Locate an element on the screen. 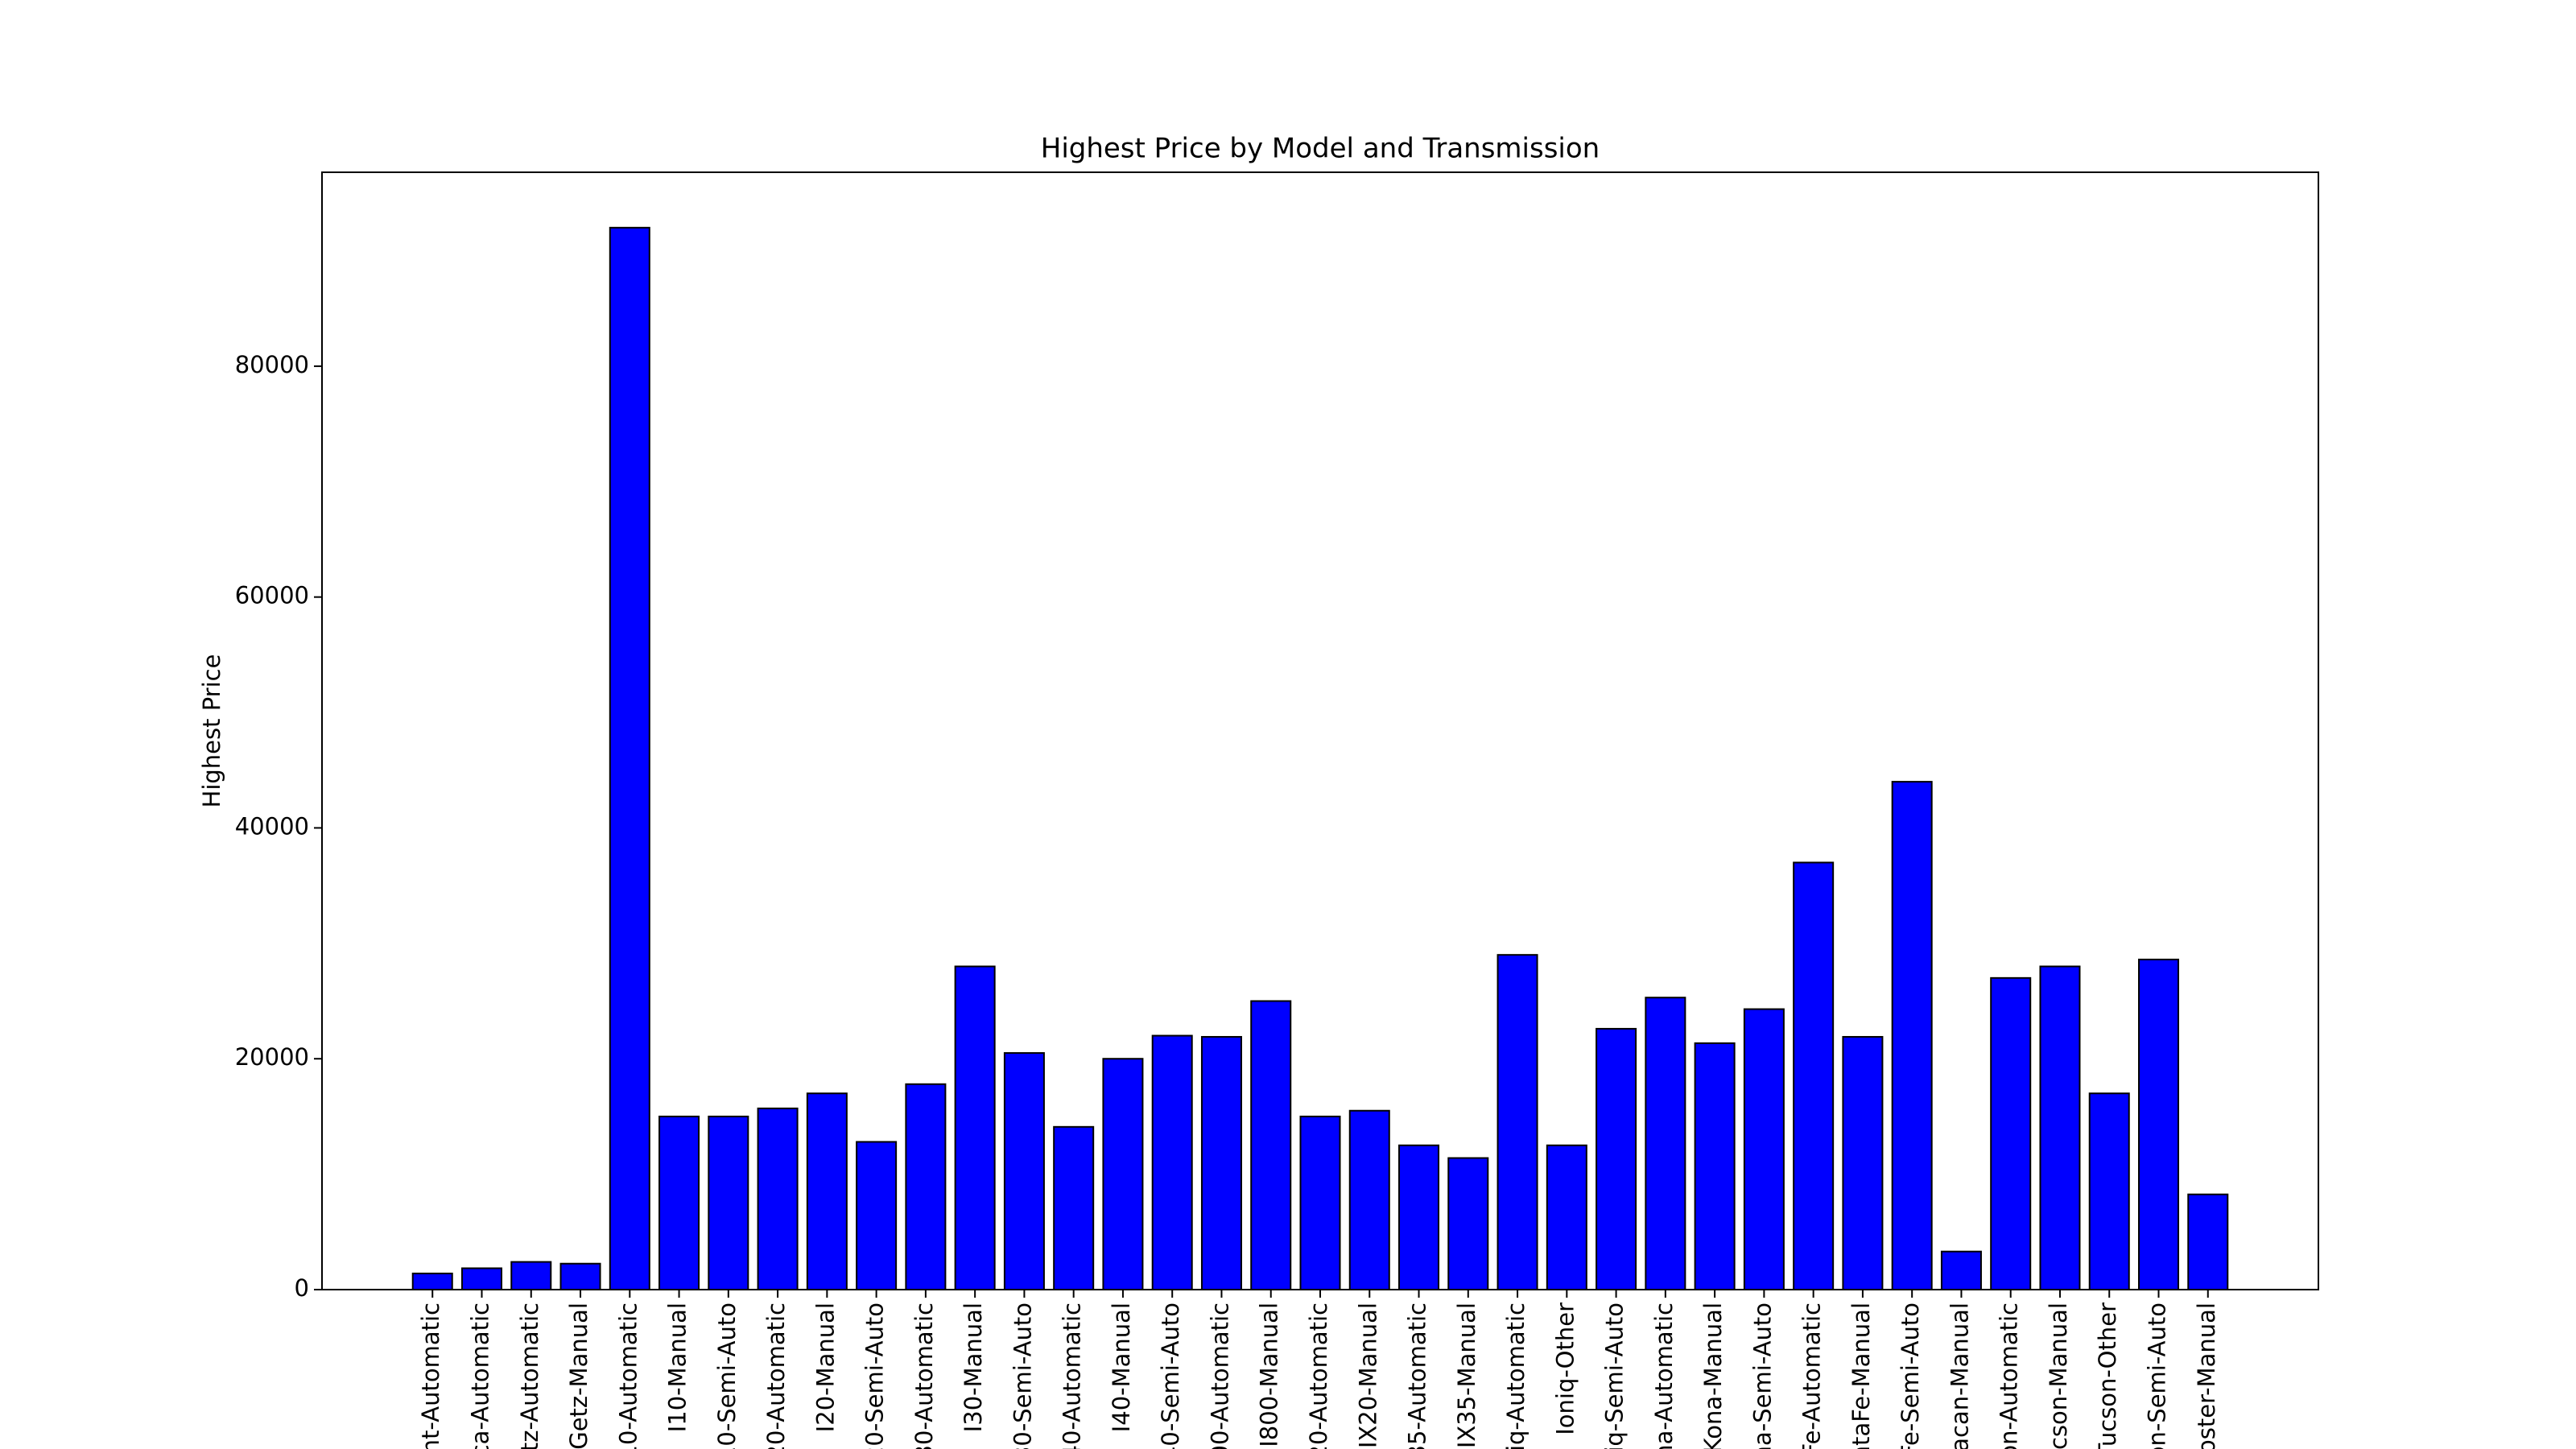 The image size is (2576, 1449). x-tick-label: Veloster-Manual is located at coordinates (2206, 1375).